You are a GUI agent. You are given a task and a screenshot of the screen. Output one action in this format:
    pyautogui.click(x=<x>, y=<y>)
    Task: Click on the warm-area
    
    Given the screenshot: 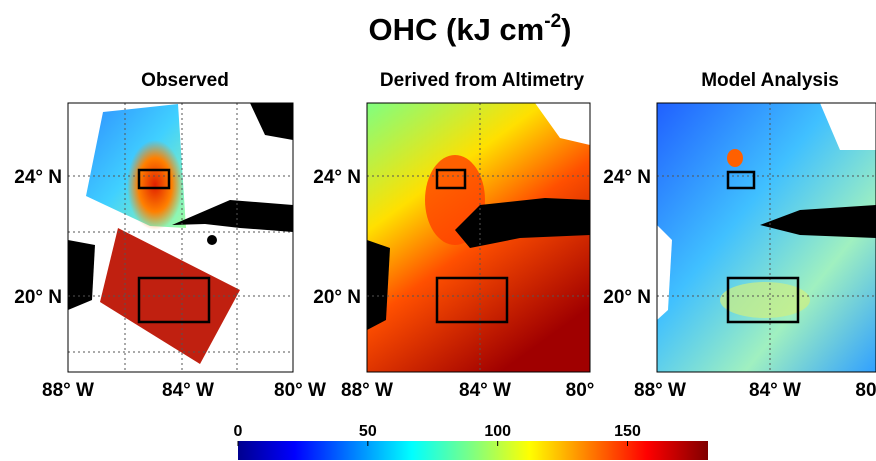 What is the action you would take?
    pyautogui.click(x=765, y=300)
    